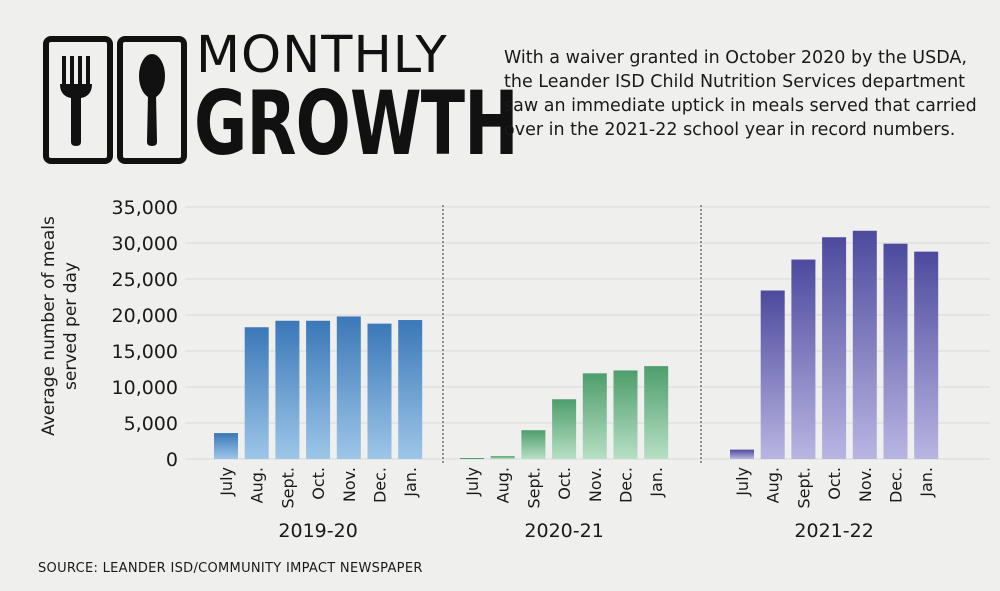  I want to click on spoon-icon-box, so click(152, 100).